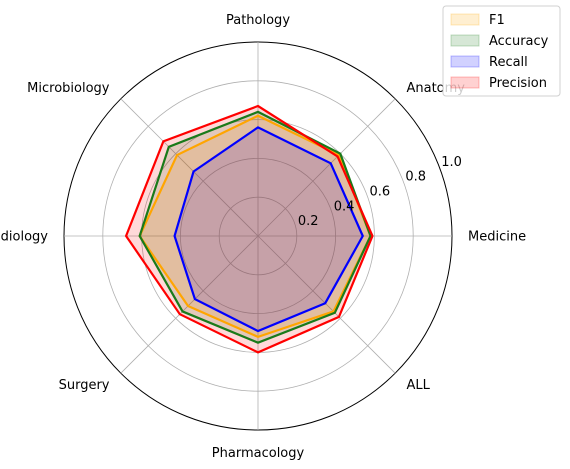 This screenshot has height=469, width=570. What do you see at coordinates (497, 237) in the screenshot?
I see `category-label-medicine: Medicine` at bounding box center [497, 237].